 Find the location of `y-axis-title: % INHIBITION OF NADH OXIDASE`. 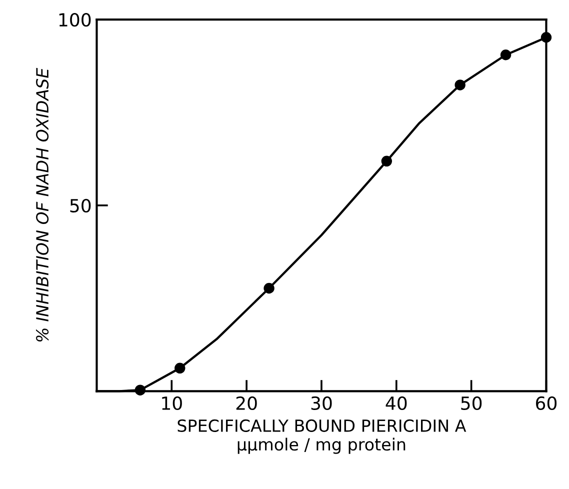

y-axis-title: % INHIBITION OF NADH OXIDASE is located at coordinates (42, 205).